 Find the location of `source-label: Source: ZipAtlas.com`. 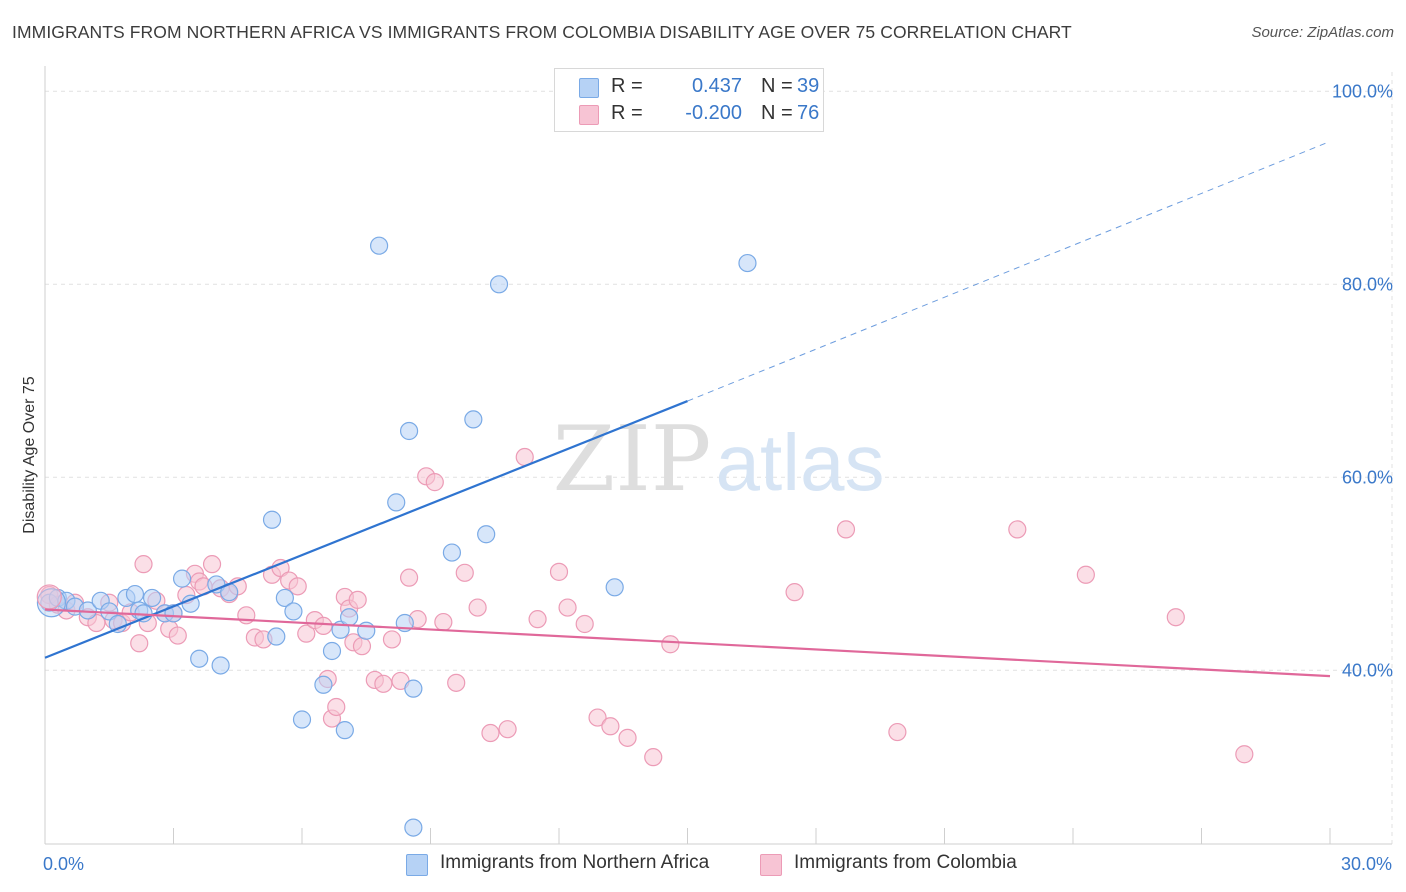

source-label: Source: ZipAtlas.com is located at coordinates (1322, 32).